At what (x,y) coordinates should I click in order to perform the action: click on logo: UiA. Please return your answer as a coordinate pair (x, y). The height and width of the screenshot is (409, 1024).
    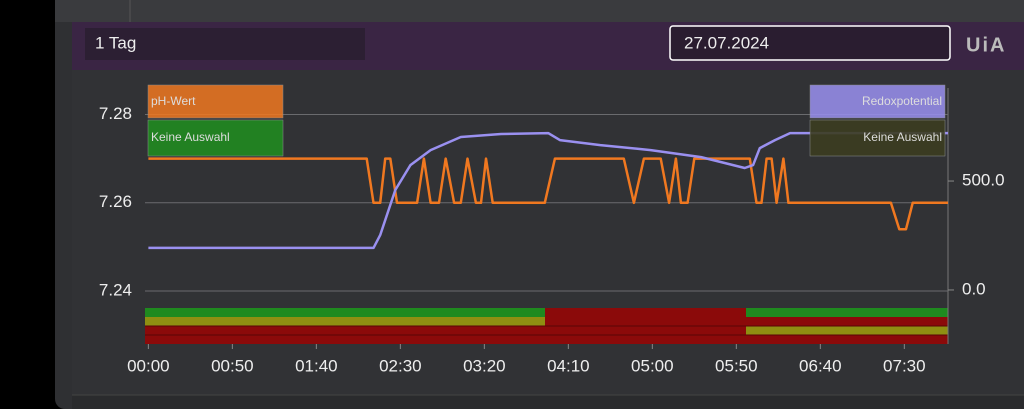
    Looking at the image, I should click on (986, 45).